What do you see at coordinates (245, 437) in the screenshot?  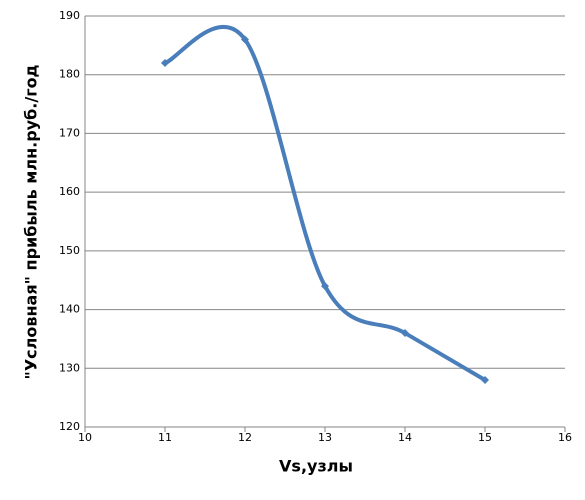 I see `x-tick-label: 12` at bounding box center [245, 437].